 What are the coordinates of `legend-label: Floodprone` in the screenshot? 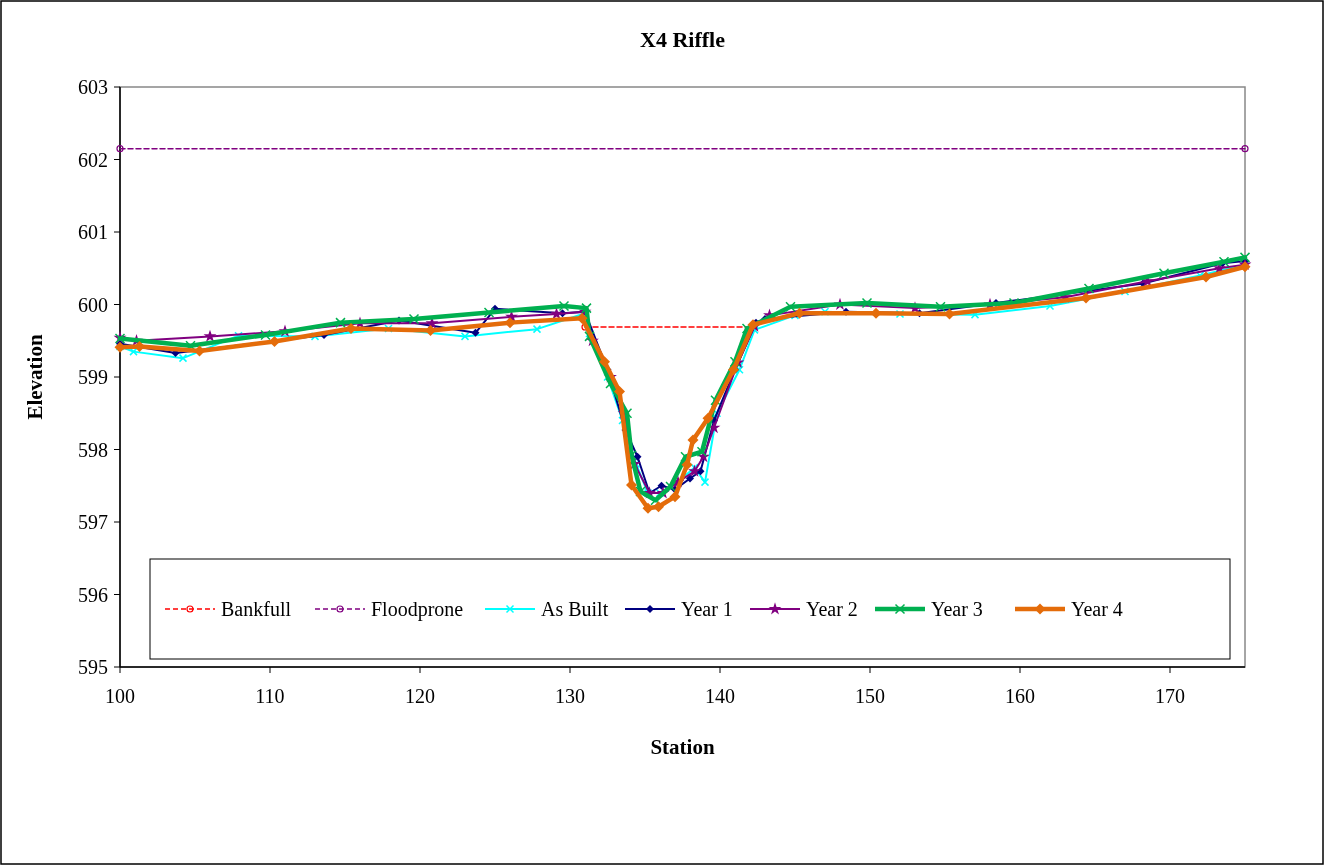 It's located at (417, 609).